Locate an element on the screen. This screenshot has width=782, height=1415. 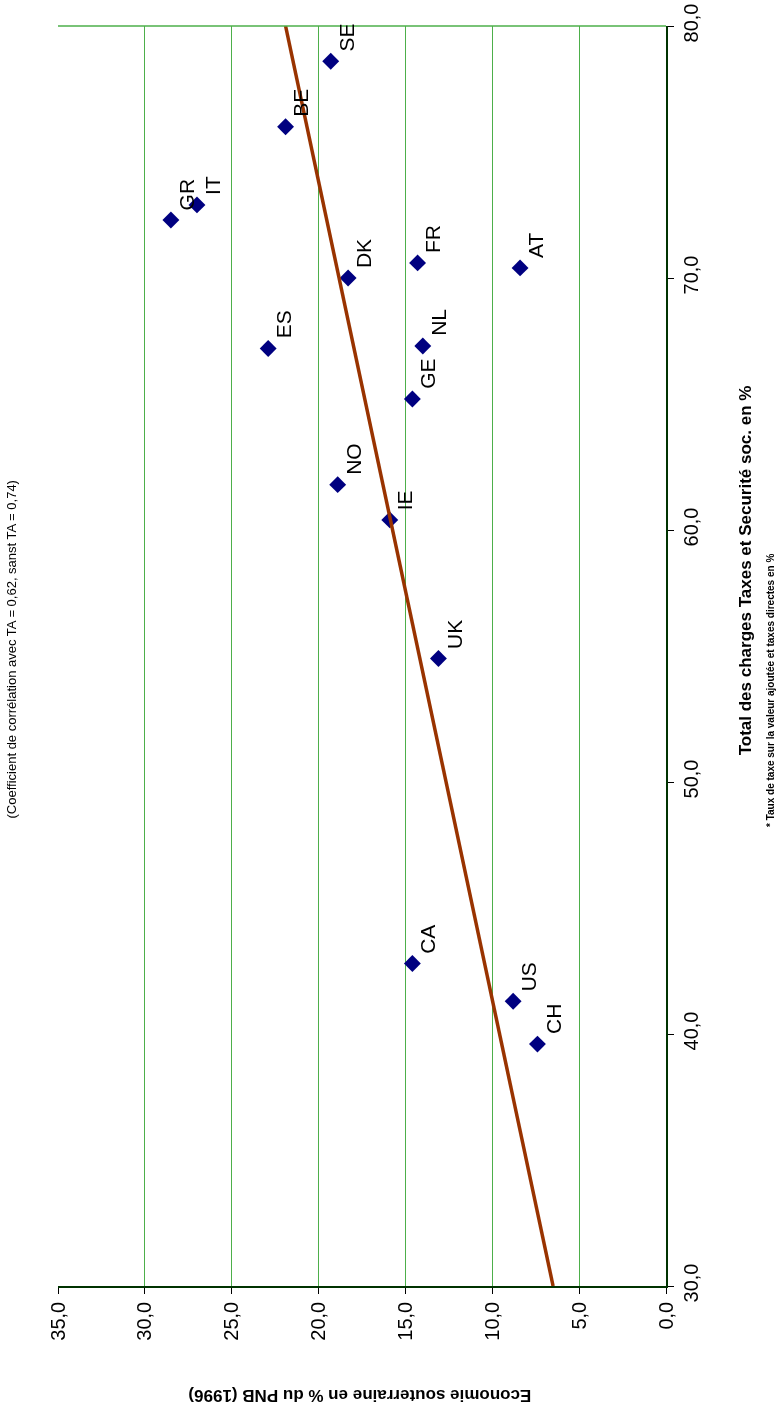
annotation: DK is located at coordinates (364, 253).